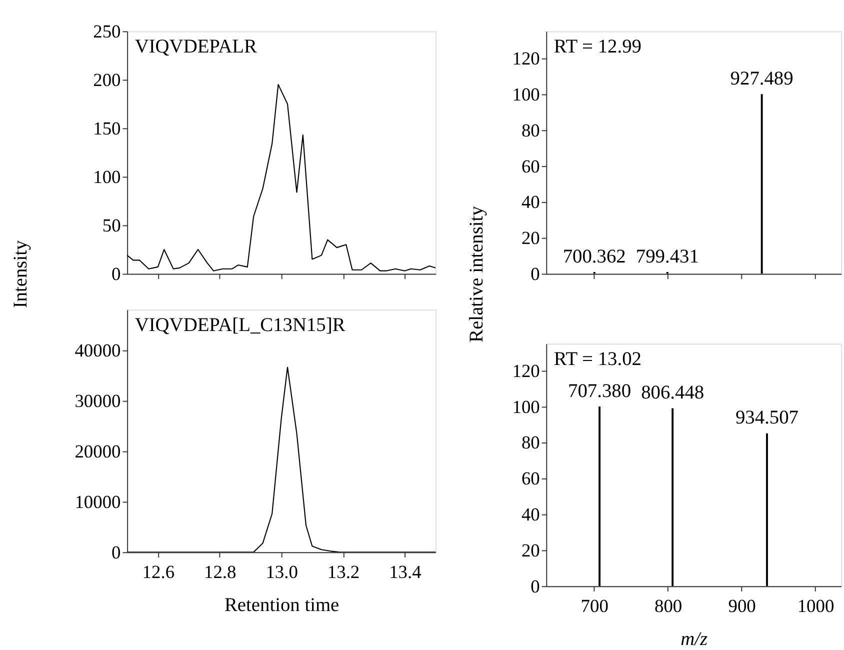 The width and height of the screenshot is (844, 650). Describe the element at coordinates (477, 274) in the screenshot. I see `y-axis-title: Relative intensity` at that location.